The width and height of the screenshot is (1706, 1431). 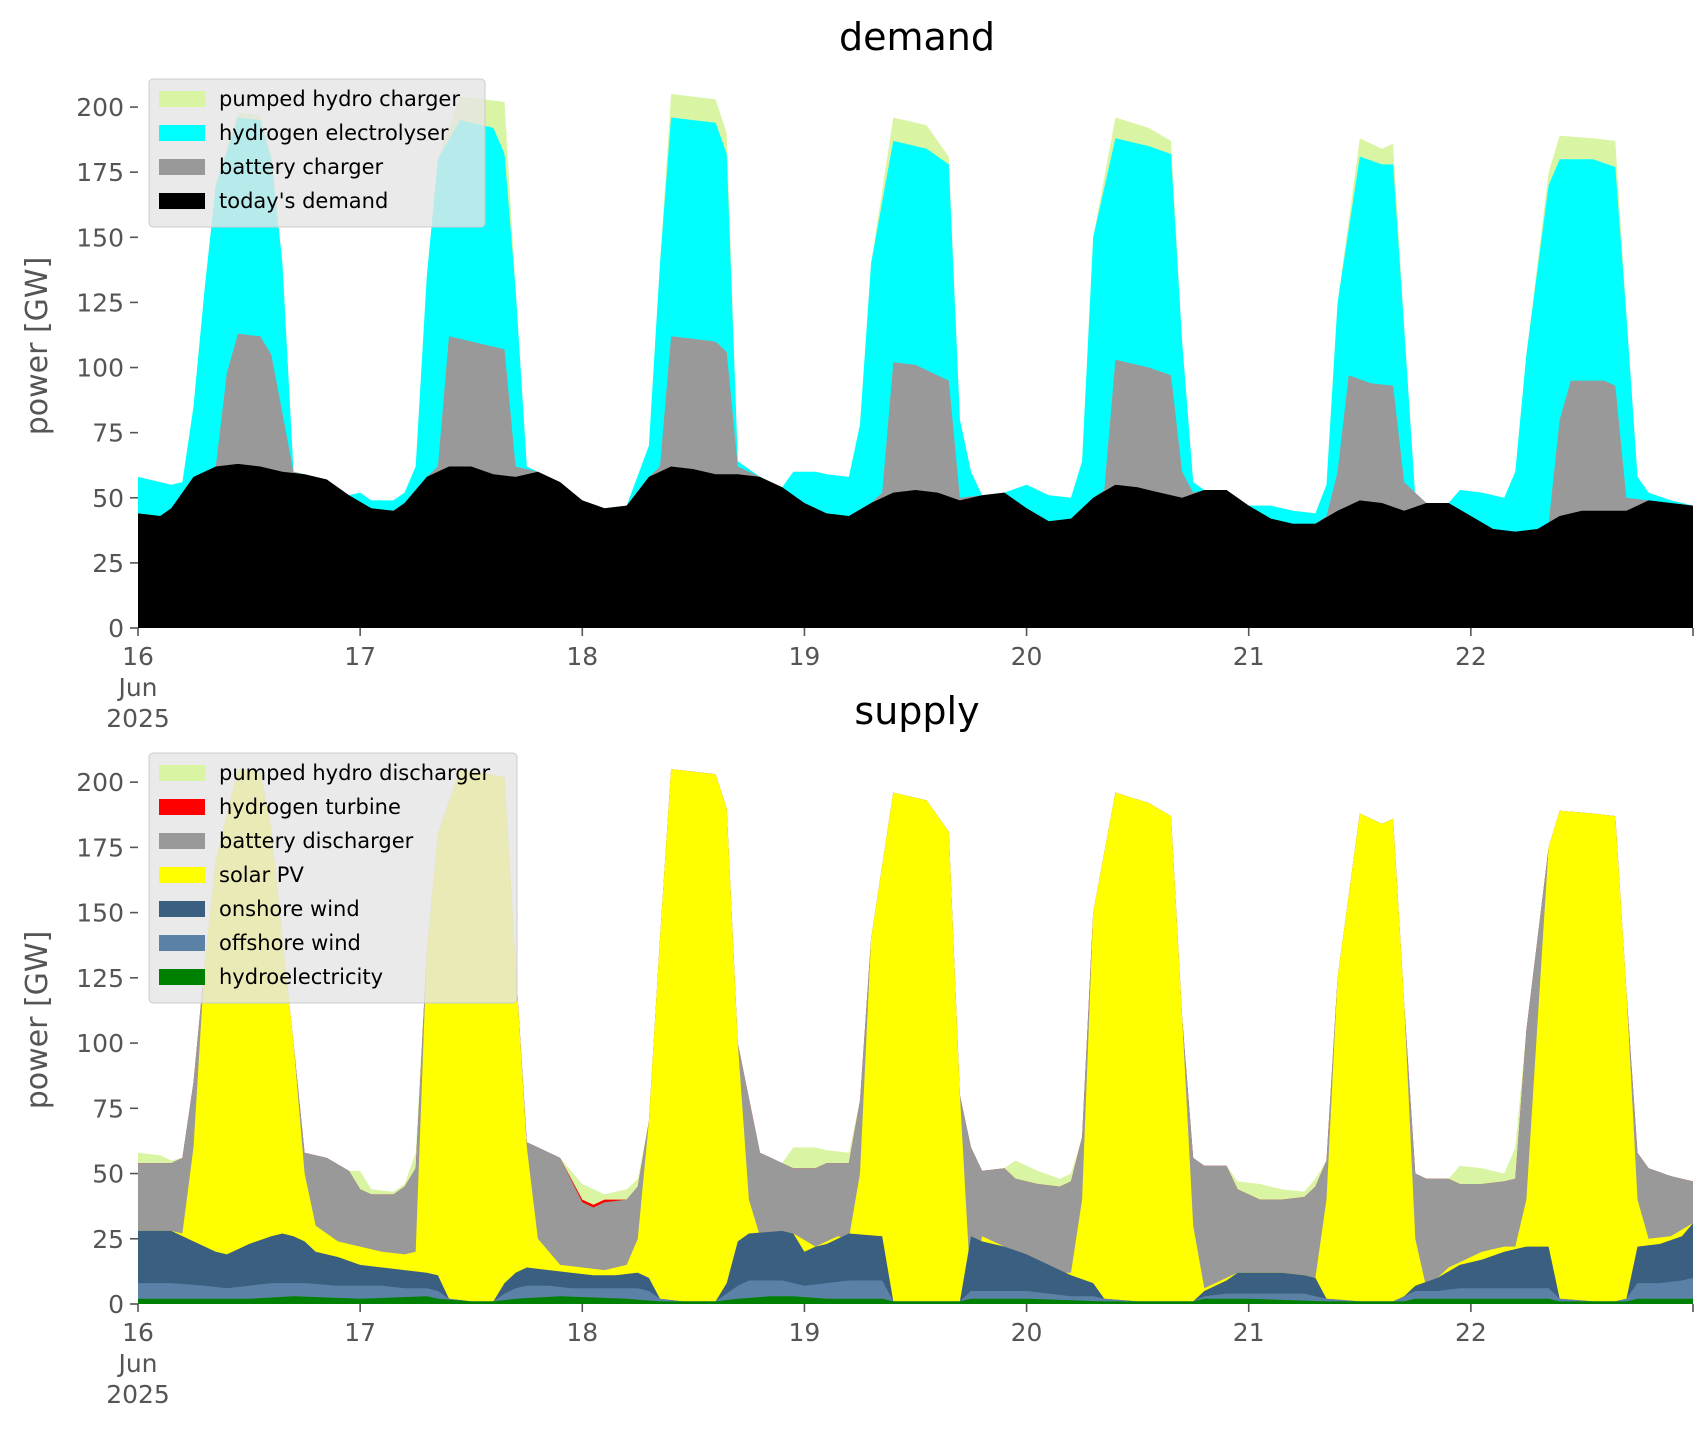 I want to click on demand-legend-label-today-s-demand: today's demand, so click(x=303, y=201).